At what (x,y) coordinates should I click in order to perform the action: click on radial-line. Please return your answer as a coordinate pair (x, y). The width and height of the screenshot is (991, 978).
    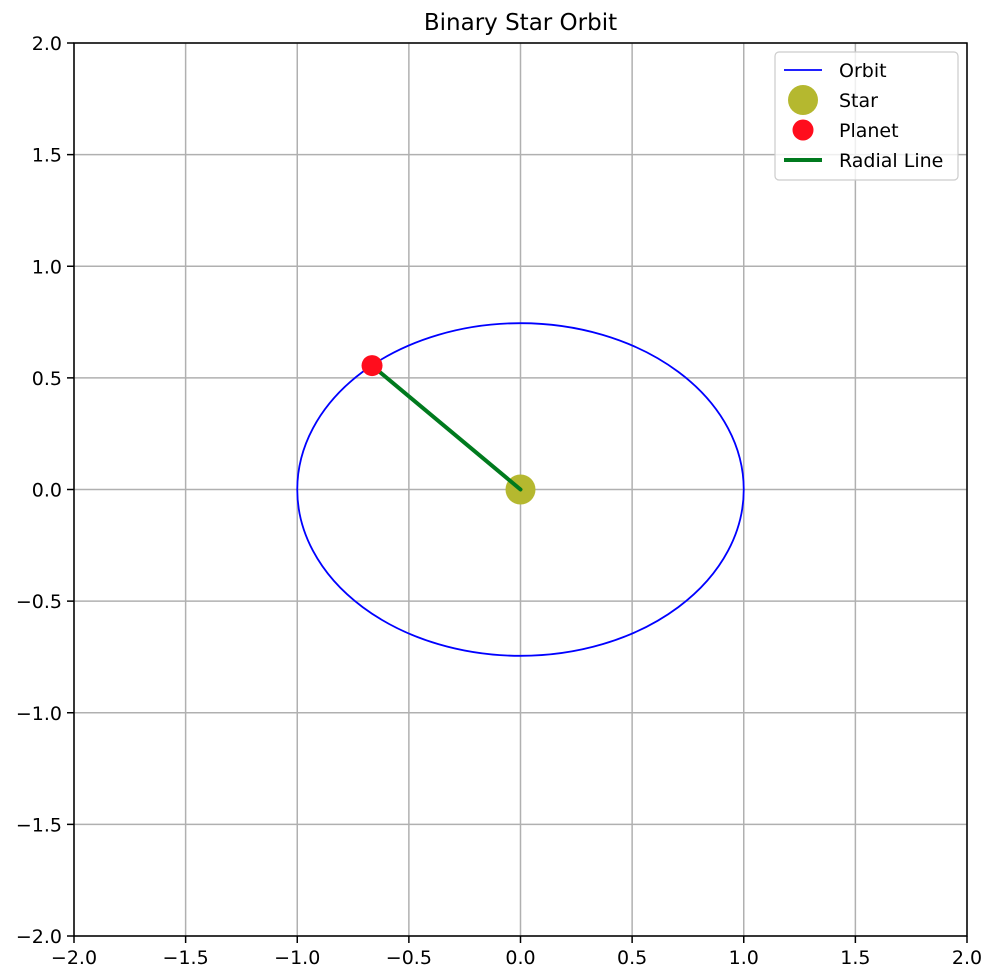
    Looking at the image, I should click on (446, 427).